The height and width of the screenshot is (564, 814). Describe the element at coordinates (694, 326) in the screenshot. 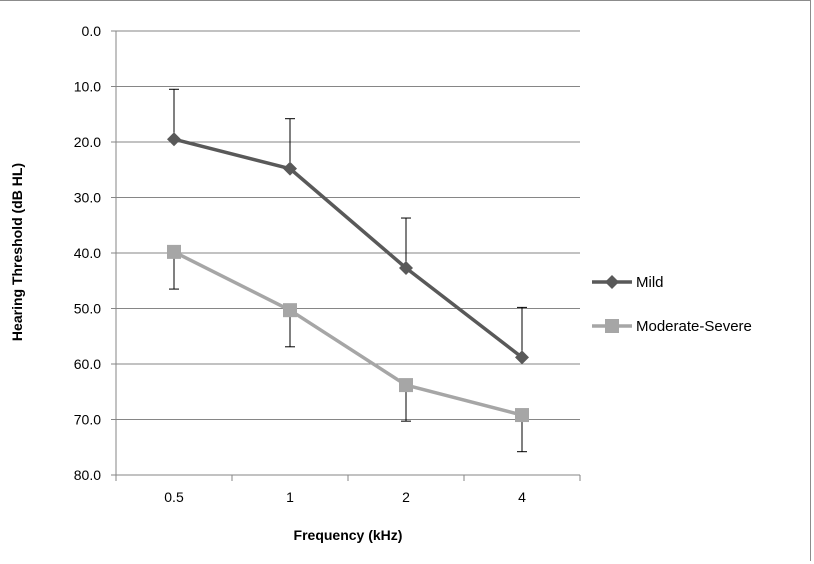

I see `legend-label: Moderate-Severe` at that location.